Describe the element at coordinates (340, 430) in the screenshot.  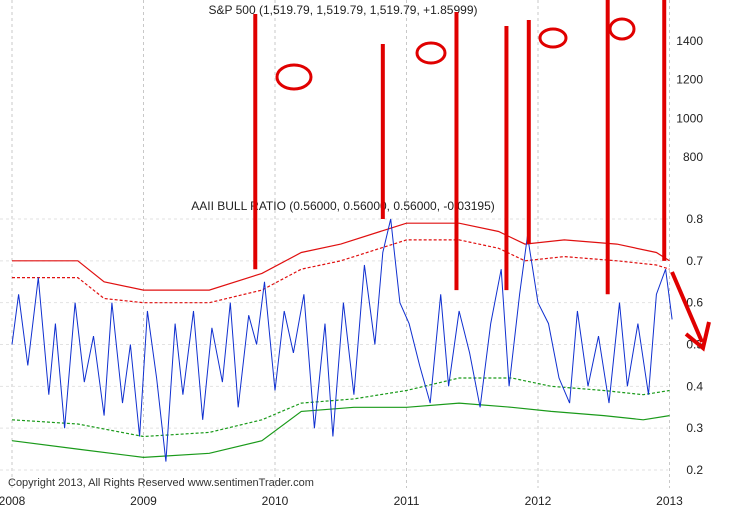
I see `lower-band-outer` at that location.